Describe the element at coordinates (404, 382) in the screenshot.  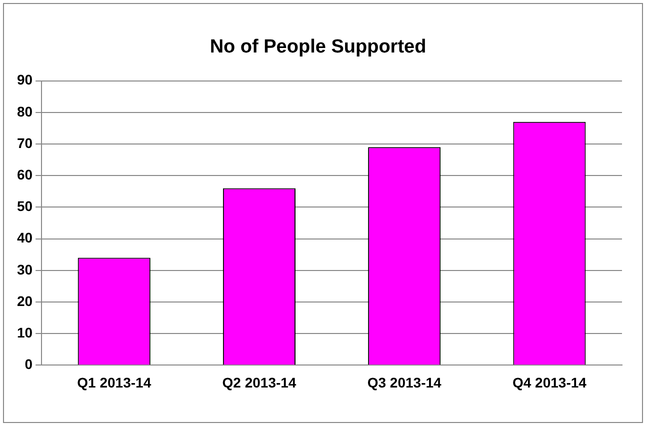
I see `x-tick-label: Q3 2013-14` at that location.